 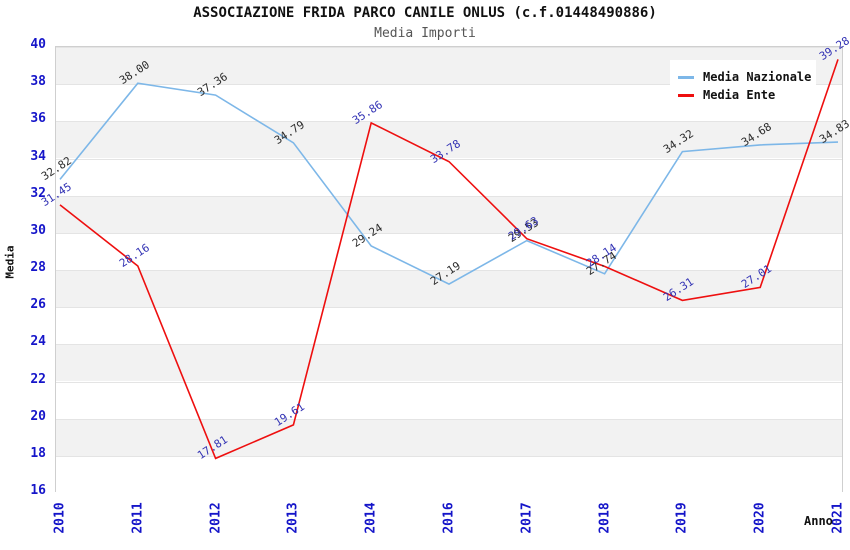 What do you see at coordinates (38, 305) in the screenshot?
I see `y-tick-label: 26` at bounding box center [38, 305].